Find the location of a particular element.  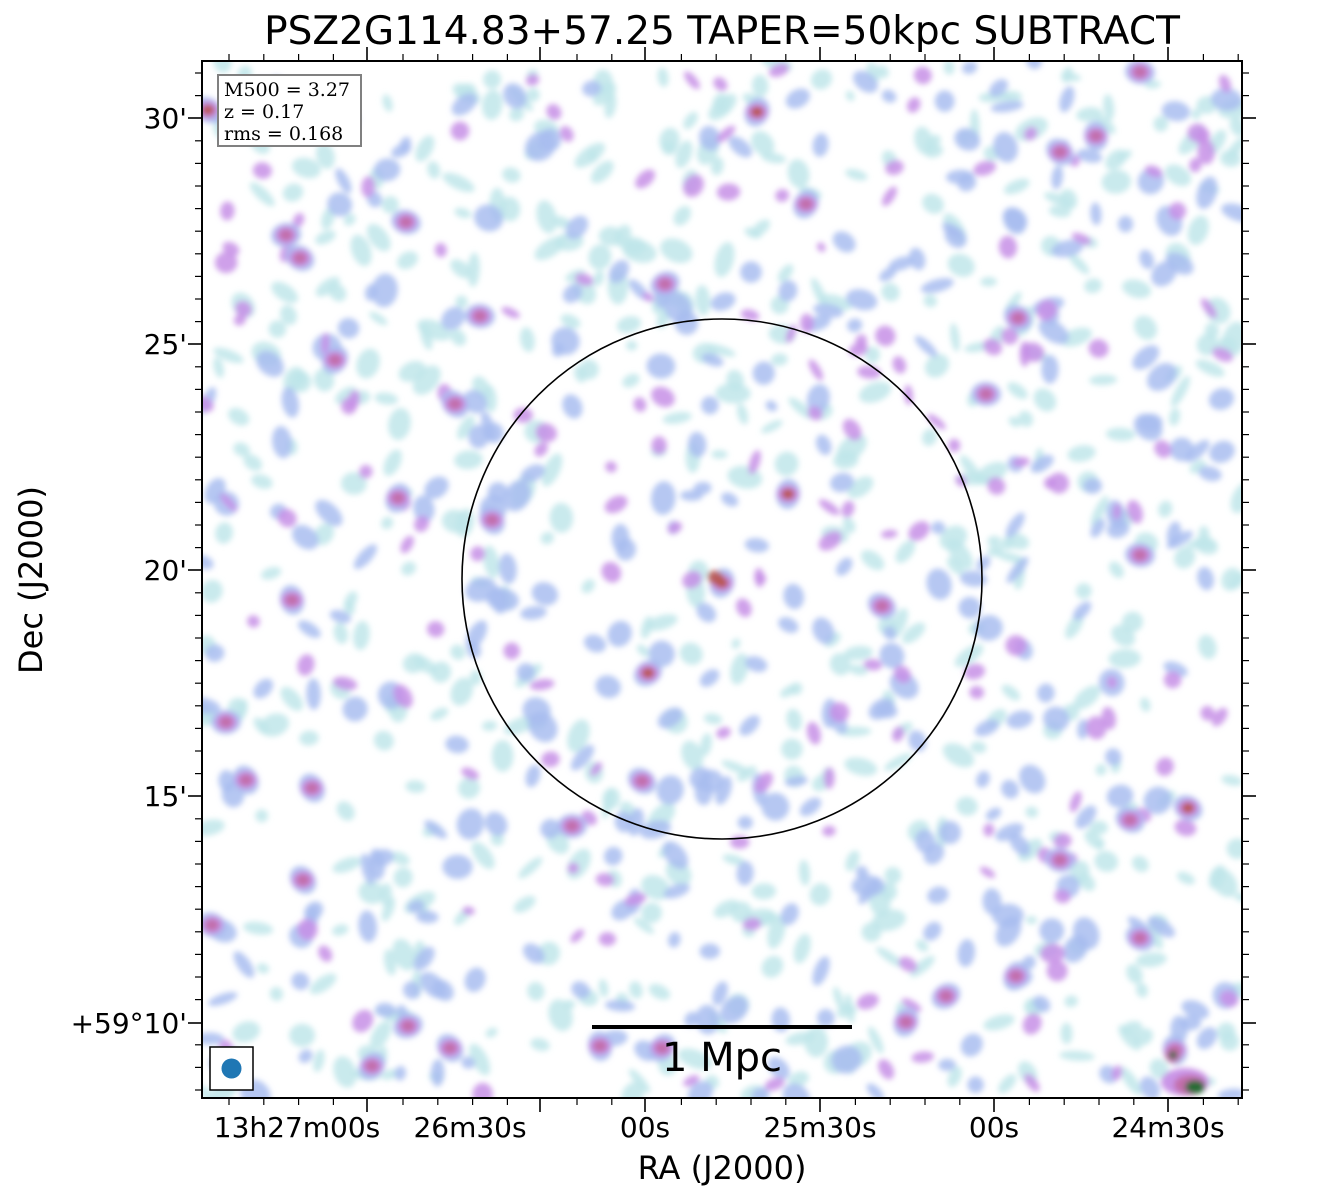

x-tick-label: 00s is located at coordinates (994, 1127).